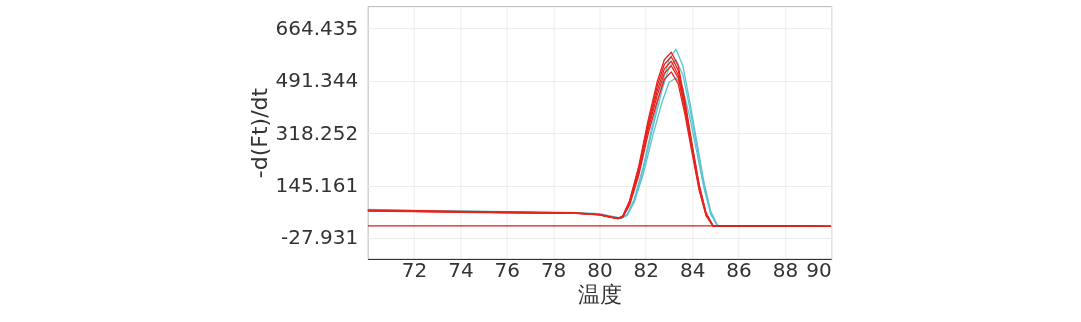 This screenshot has width=1081, height=322. I want to click on x-tick-label: 78, so click(553, 270).